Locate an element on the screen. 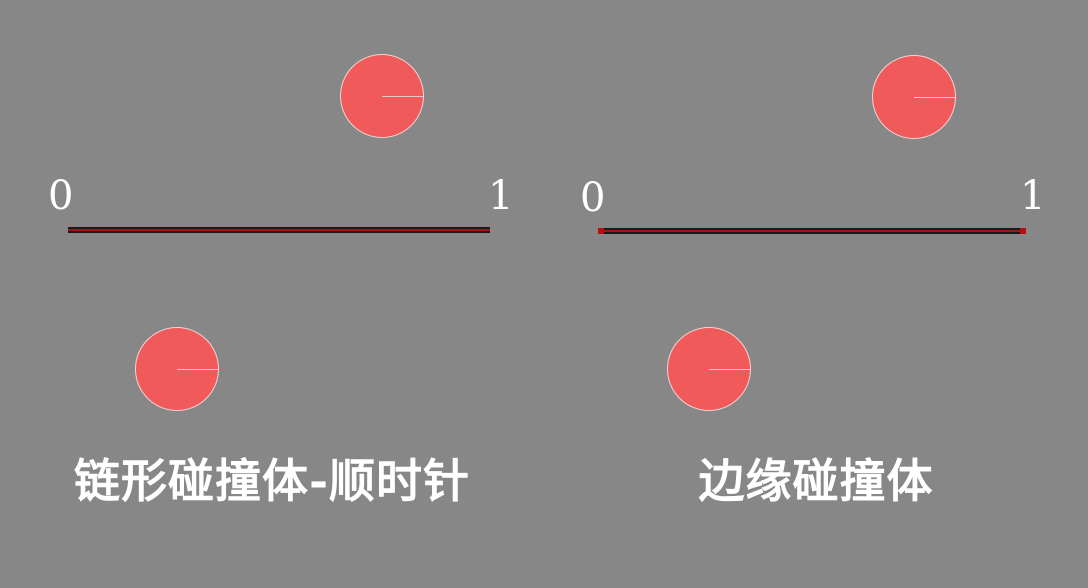  start-point-marker is located at coordinates (601, 231).